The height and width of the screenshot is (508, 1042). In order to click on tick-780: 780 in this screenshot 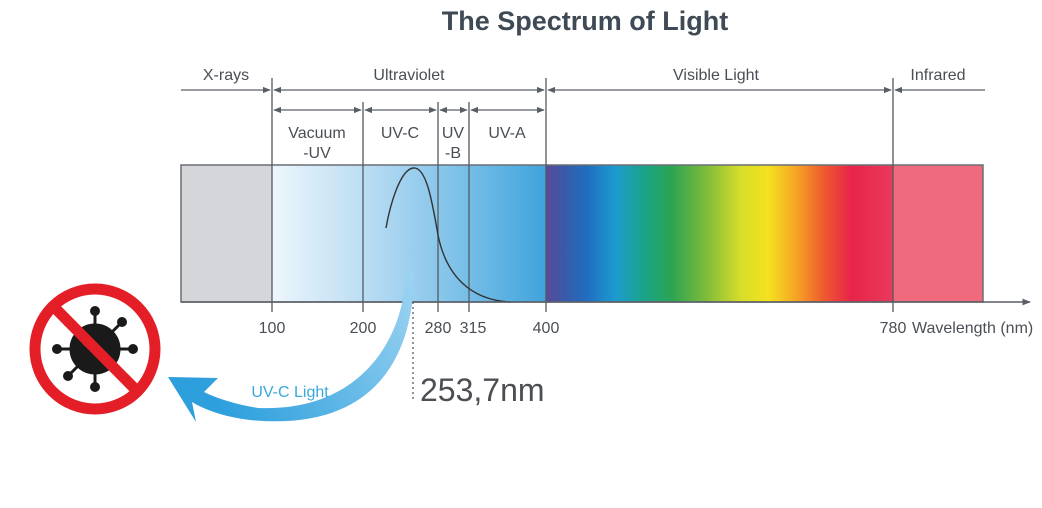, I will do `click(893, 328)`.